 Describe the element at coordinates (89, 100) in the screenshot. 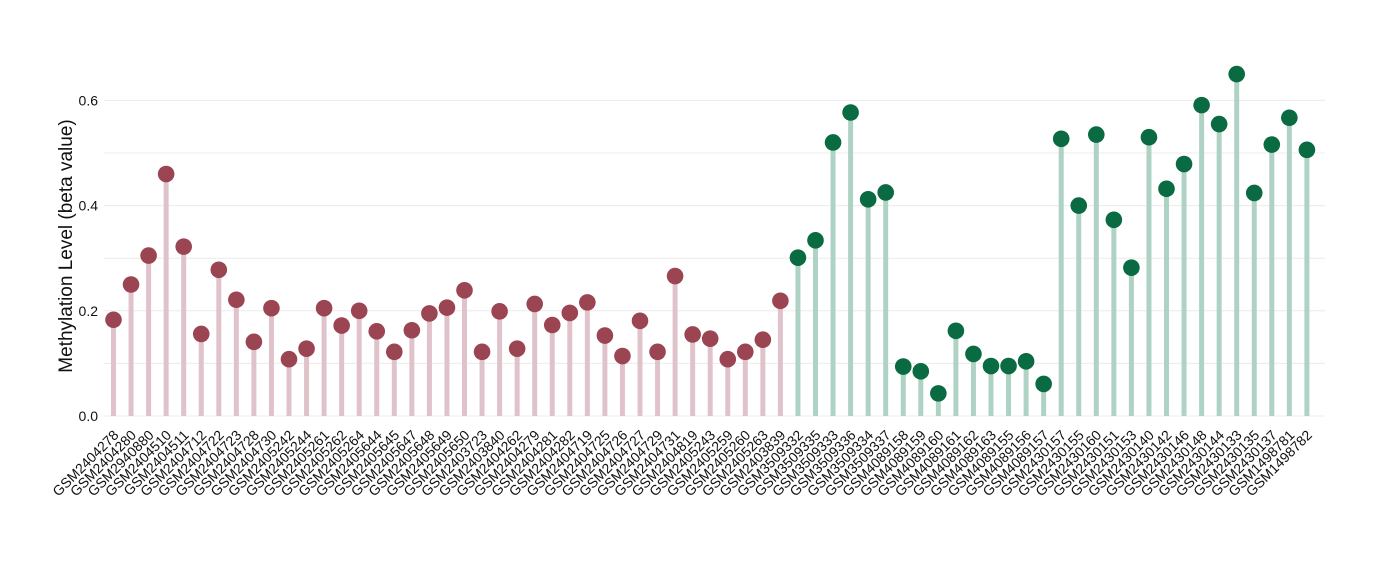

I see `y-tick-label: 0.6` at that location.